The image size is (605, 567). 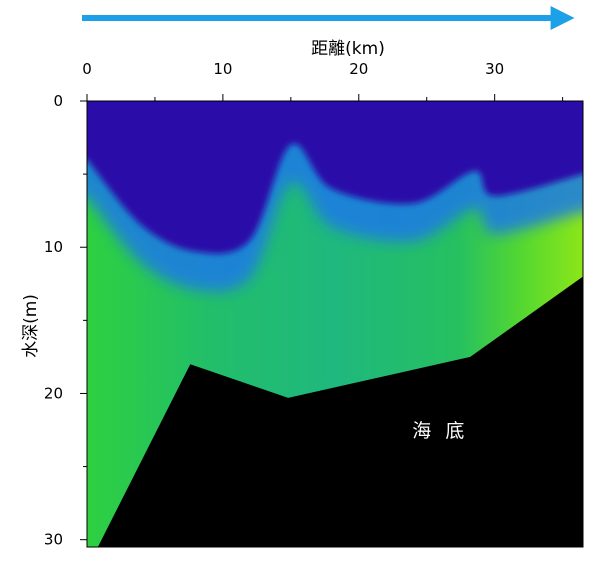 What do you see at coordinates (53, 247) in the screenshot?
I see `y-tick-label: 10` at bounding box center [53, 247].